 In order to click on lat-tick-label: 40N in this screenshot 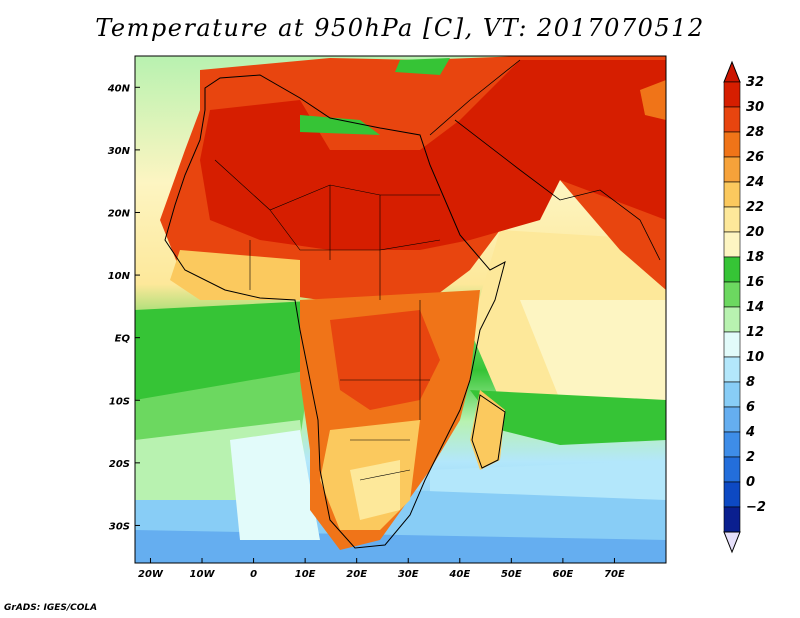, I will do `click(119, 88)`.